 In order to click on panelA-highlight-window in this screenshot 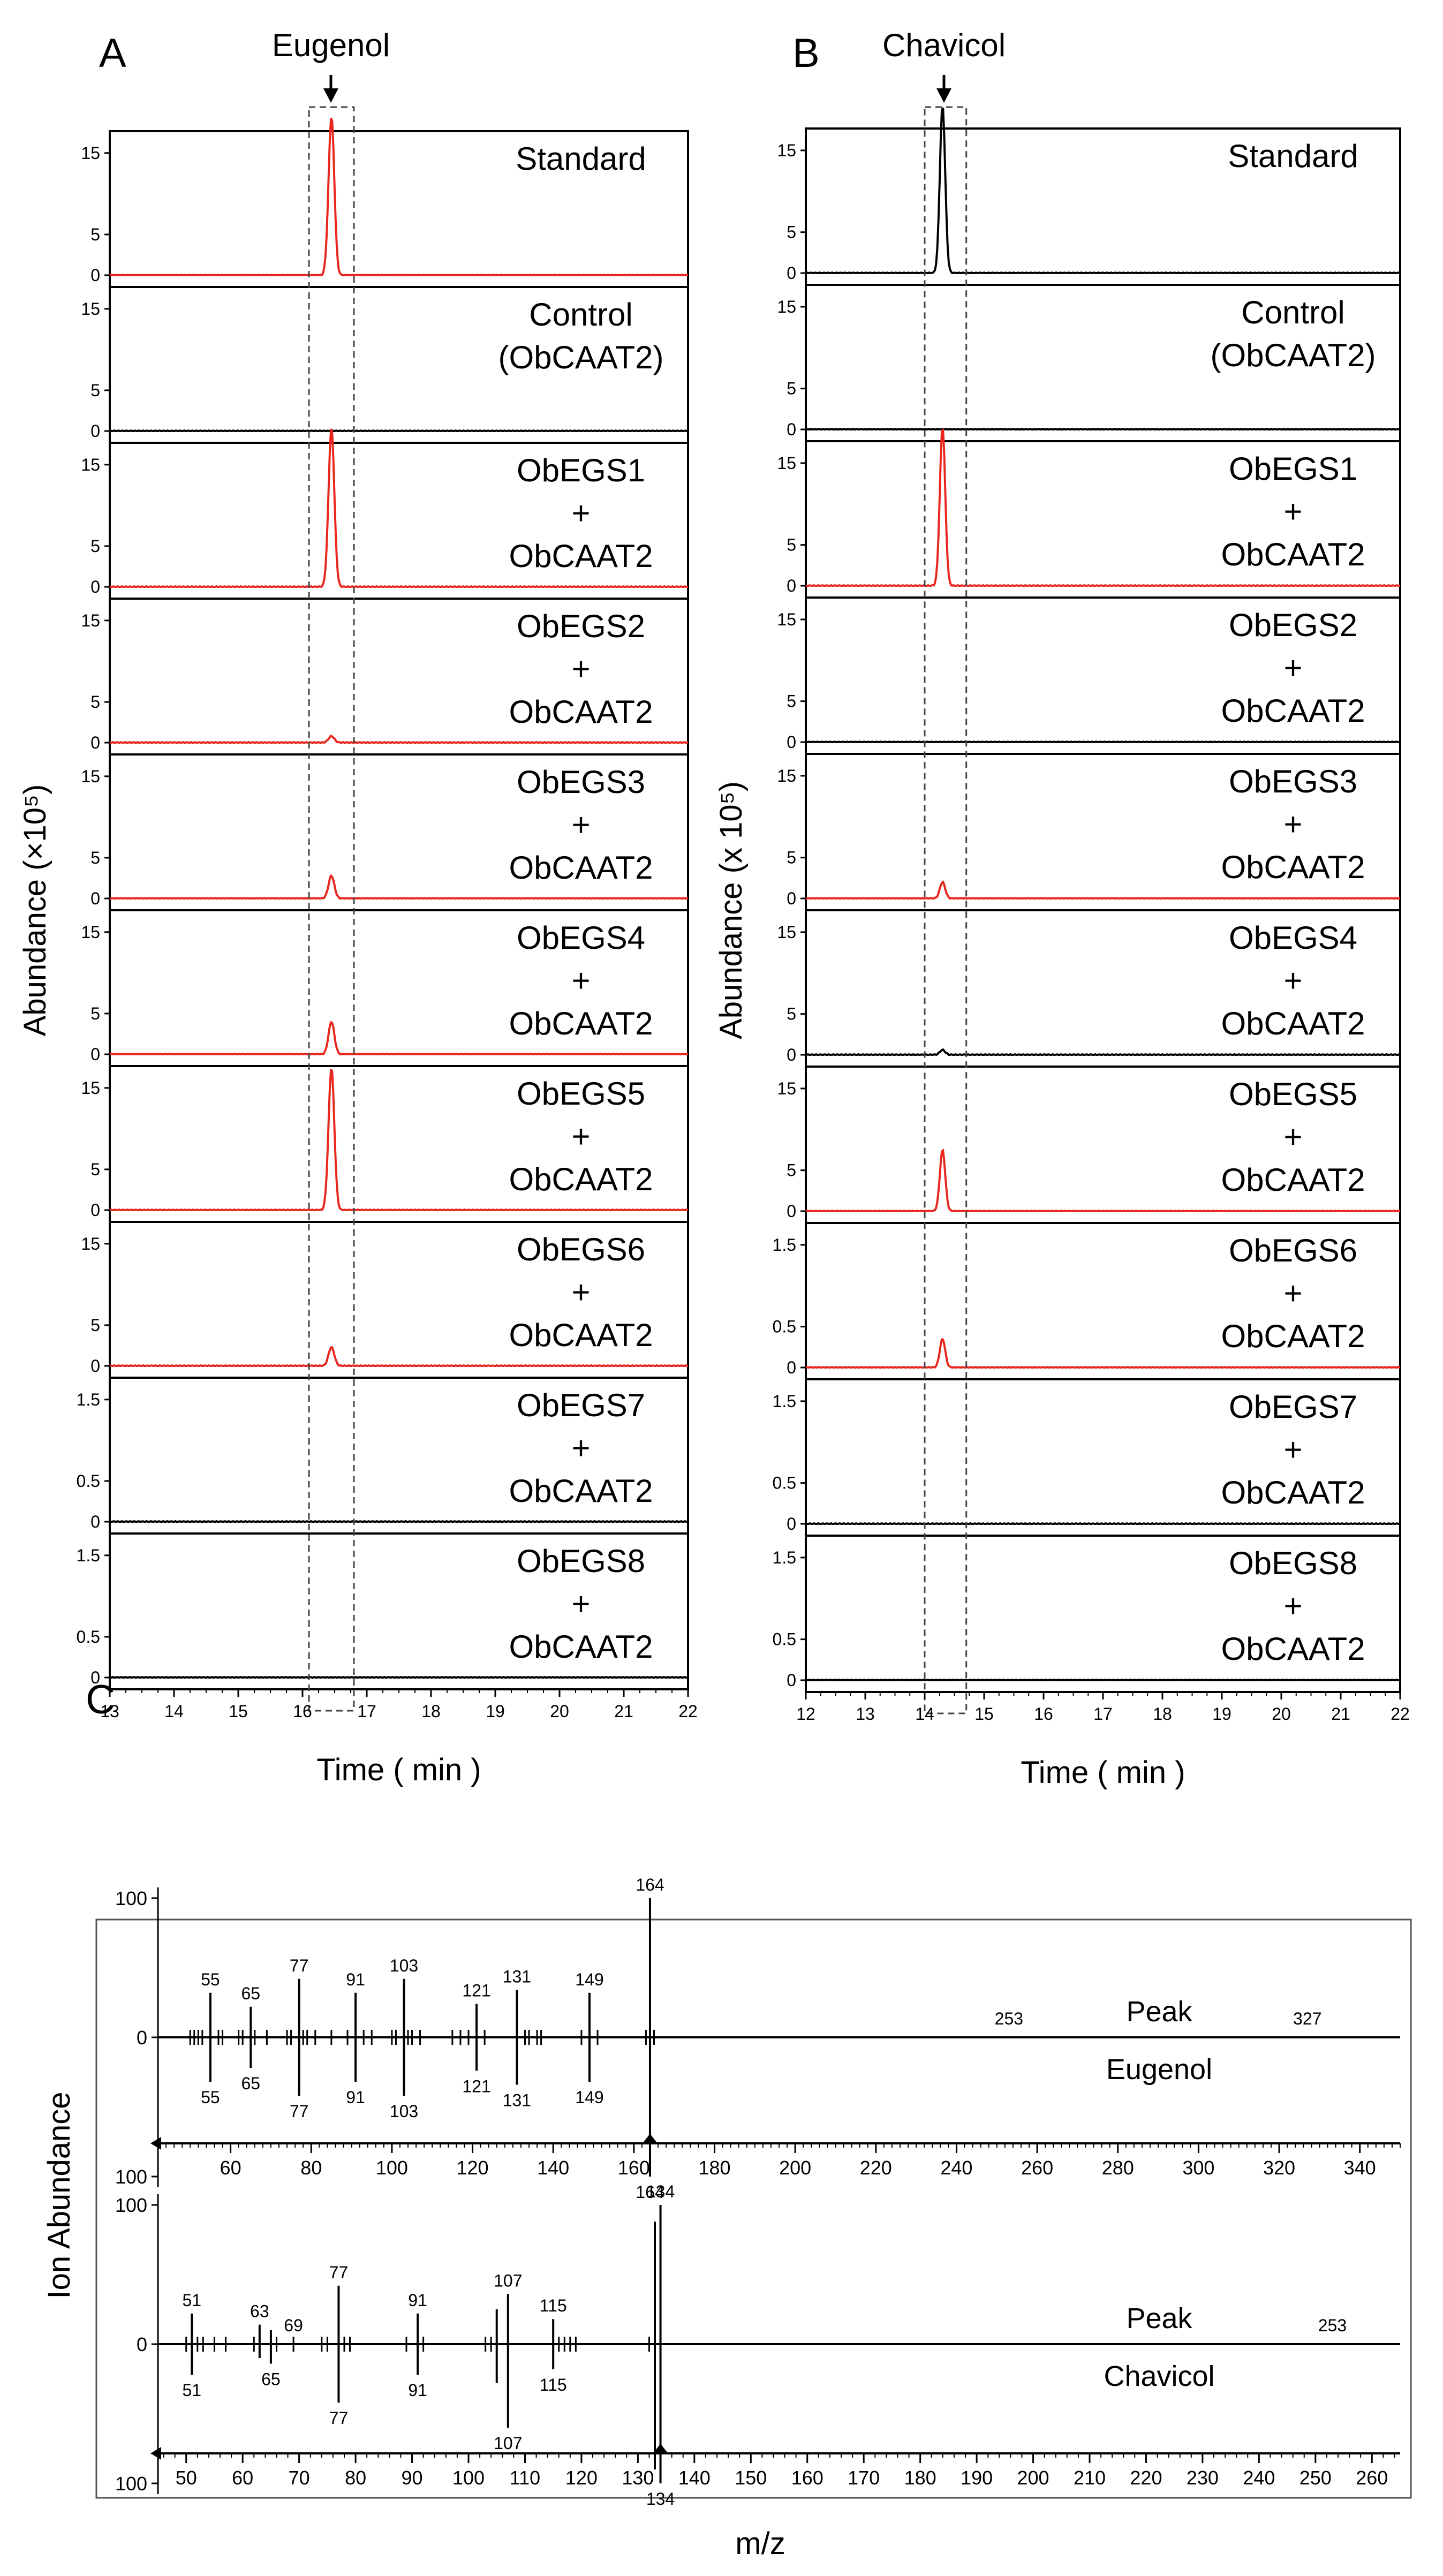, I will do `click(331, 909)`.